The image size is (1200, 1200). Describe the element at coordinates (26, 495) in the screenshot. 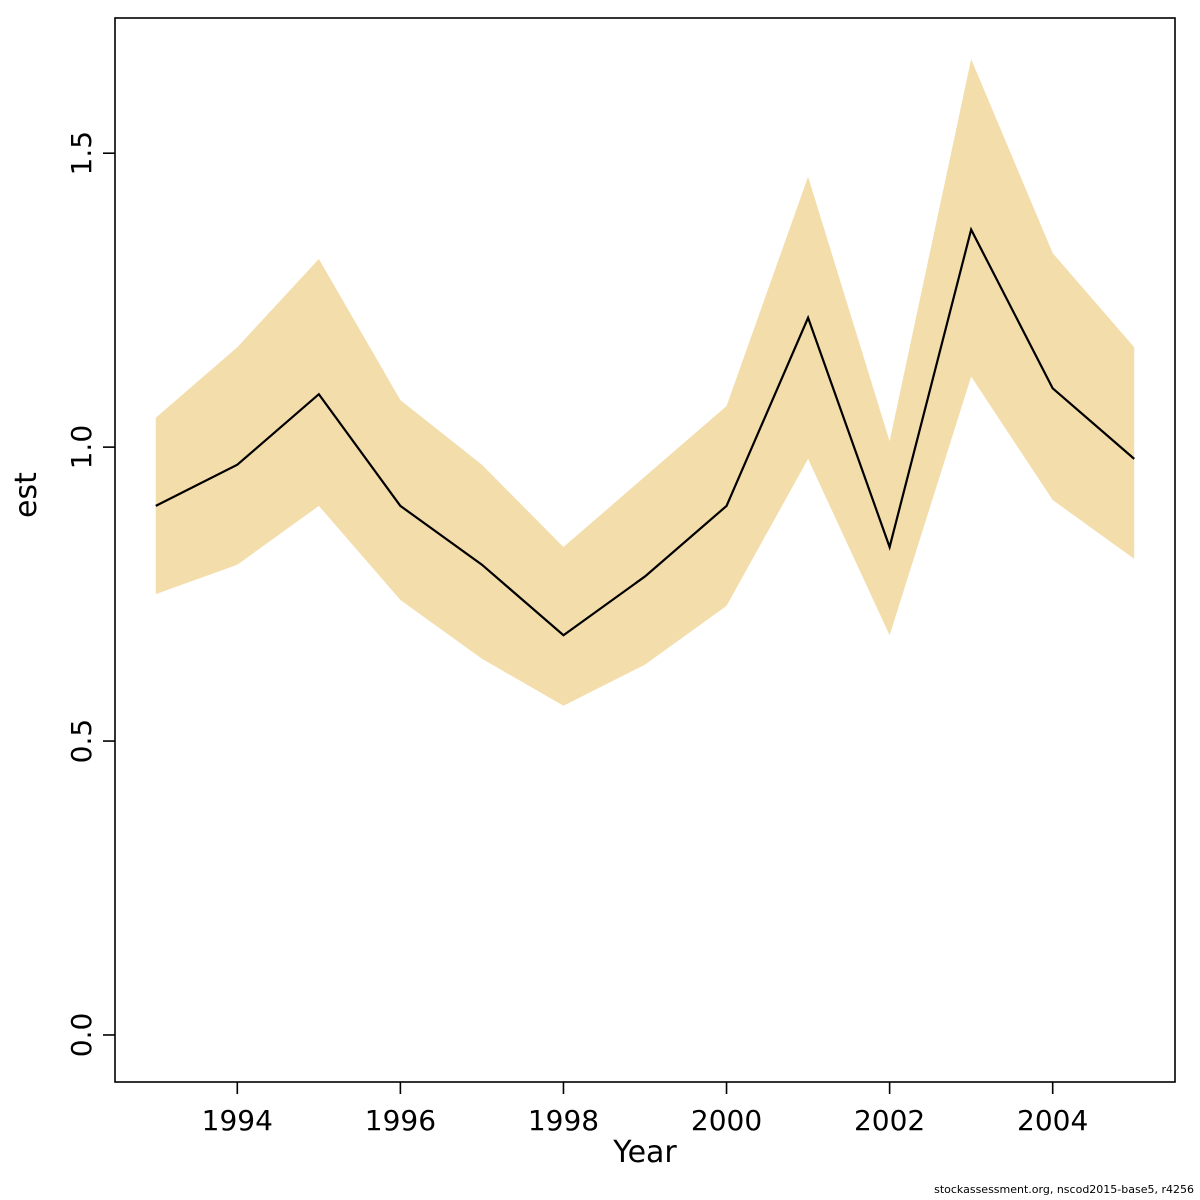

I see `y-axis-title: est` at that location.